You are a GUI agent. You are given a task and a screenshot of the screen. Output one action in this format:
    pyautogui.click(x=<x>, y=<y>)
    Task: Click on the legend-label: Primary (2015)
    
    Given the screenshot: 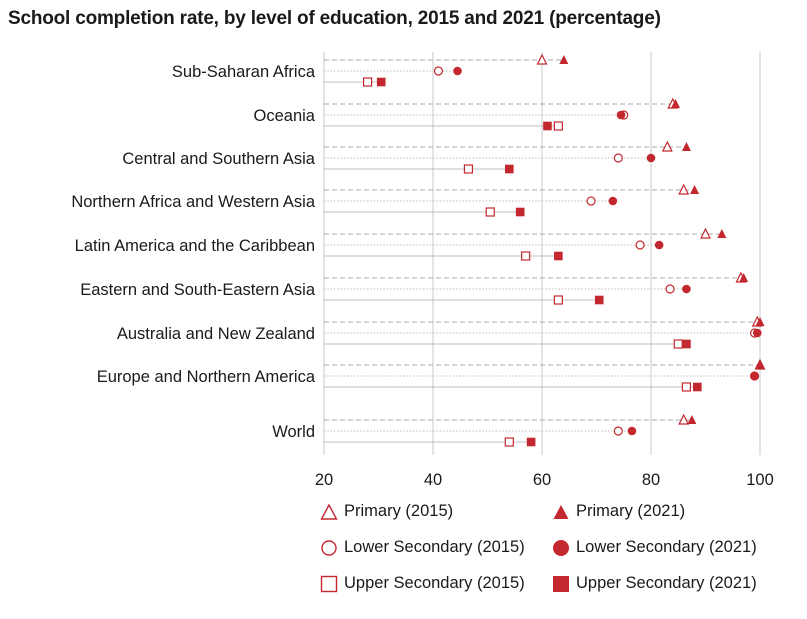 What is the action you would take?
    pyautogui.click(x=399, y=511)
    